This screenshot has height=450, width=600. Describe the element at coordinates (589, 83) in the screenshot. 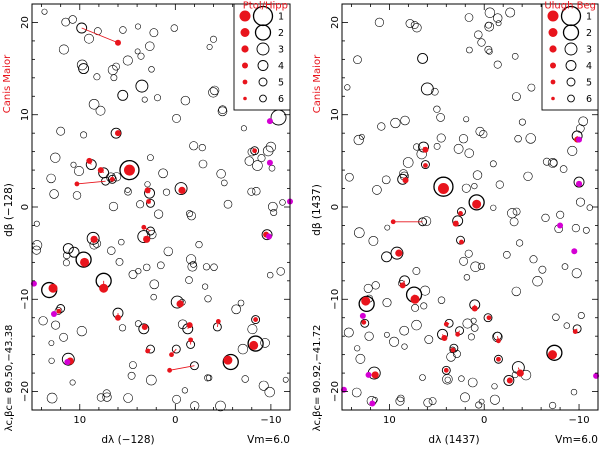

I see `legend-label: 5` at that location.